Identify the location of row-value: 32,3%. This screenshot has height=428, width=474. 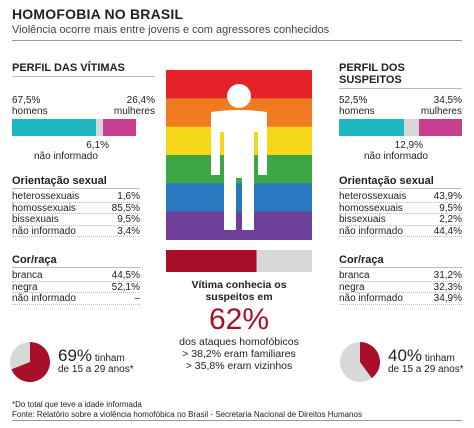
(447, 287).